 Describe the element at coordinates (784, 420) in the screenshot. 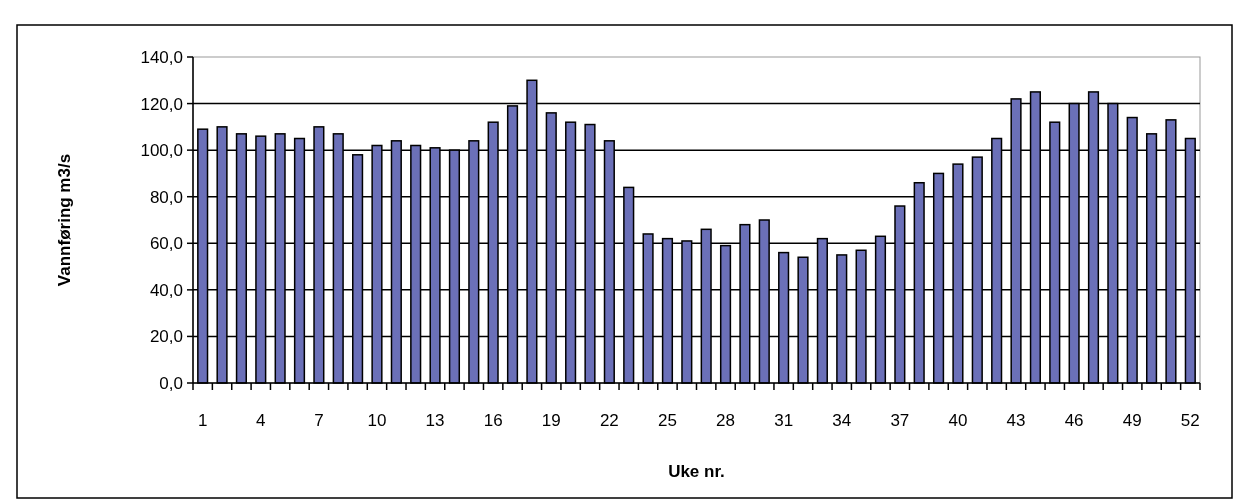

I see `x-tick-label: 31` at that location.